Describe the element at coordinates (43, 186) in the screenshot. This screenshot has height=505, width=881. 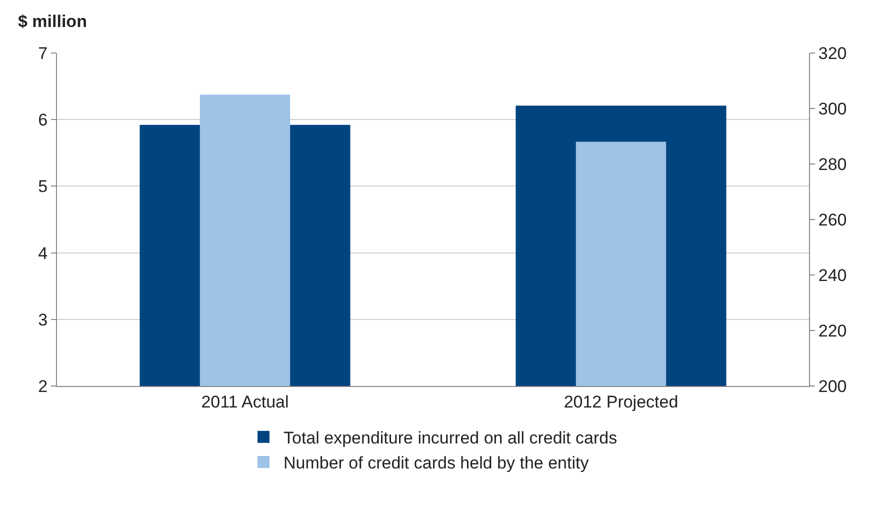
I see `y-tick-label: 5` at that location.